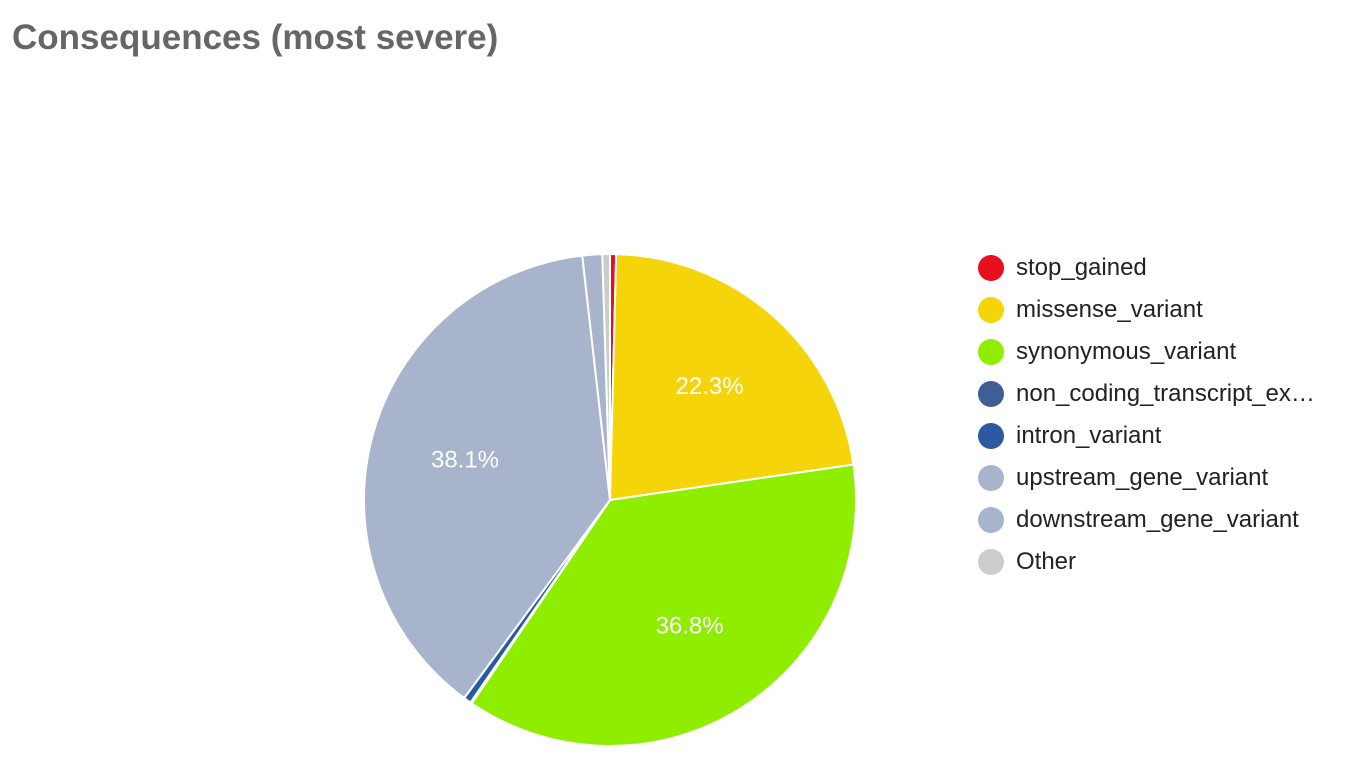 The height and width of the screenshot is (770, 1360). I want to click on slice-label-upstream-gene-variant: 38.1%, so click(465, 460).